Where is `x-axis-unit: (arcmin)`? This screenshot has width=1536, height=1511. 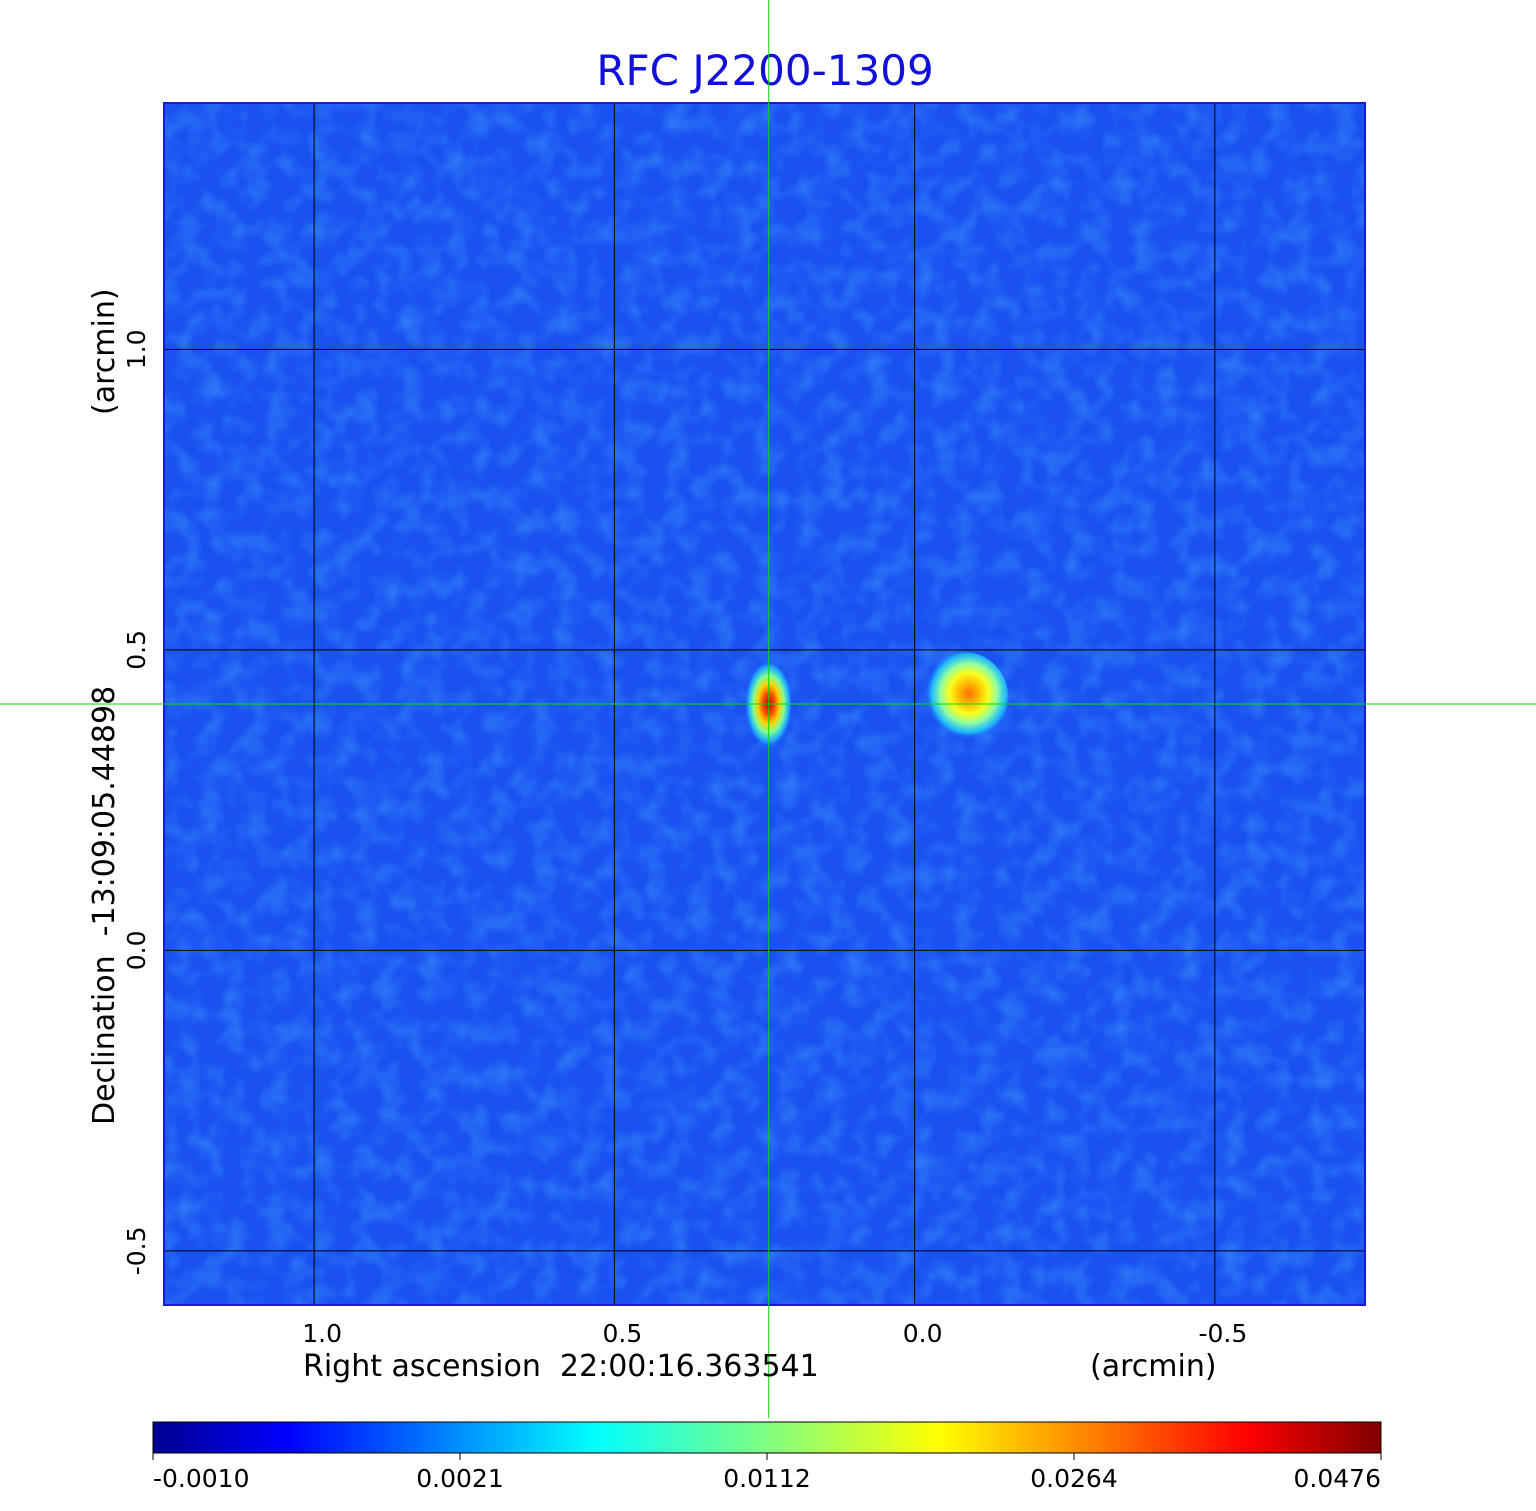
x-axis-unit: (arcmin) is located at coordinates (1153, 1366).